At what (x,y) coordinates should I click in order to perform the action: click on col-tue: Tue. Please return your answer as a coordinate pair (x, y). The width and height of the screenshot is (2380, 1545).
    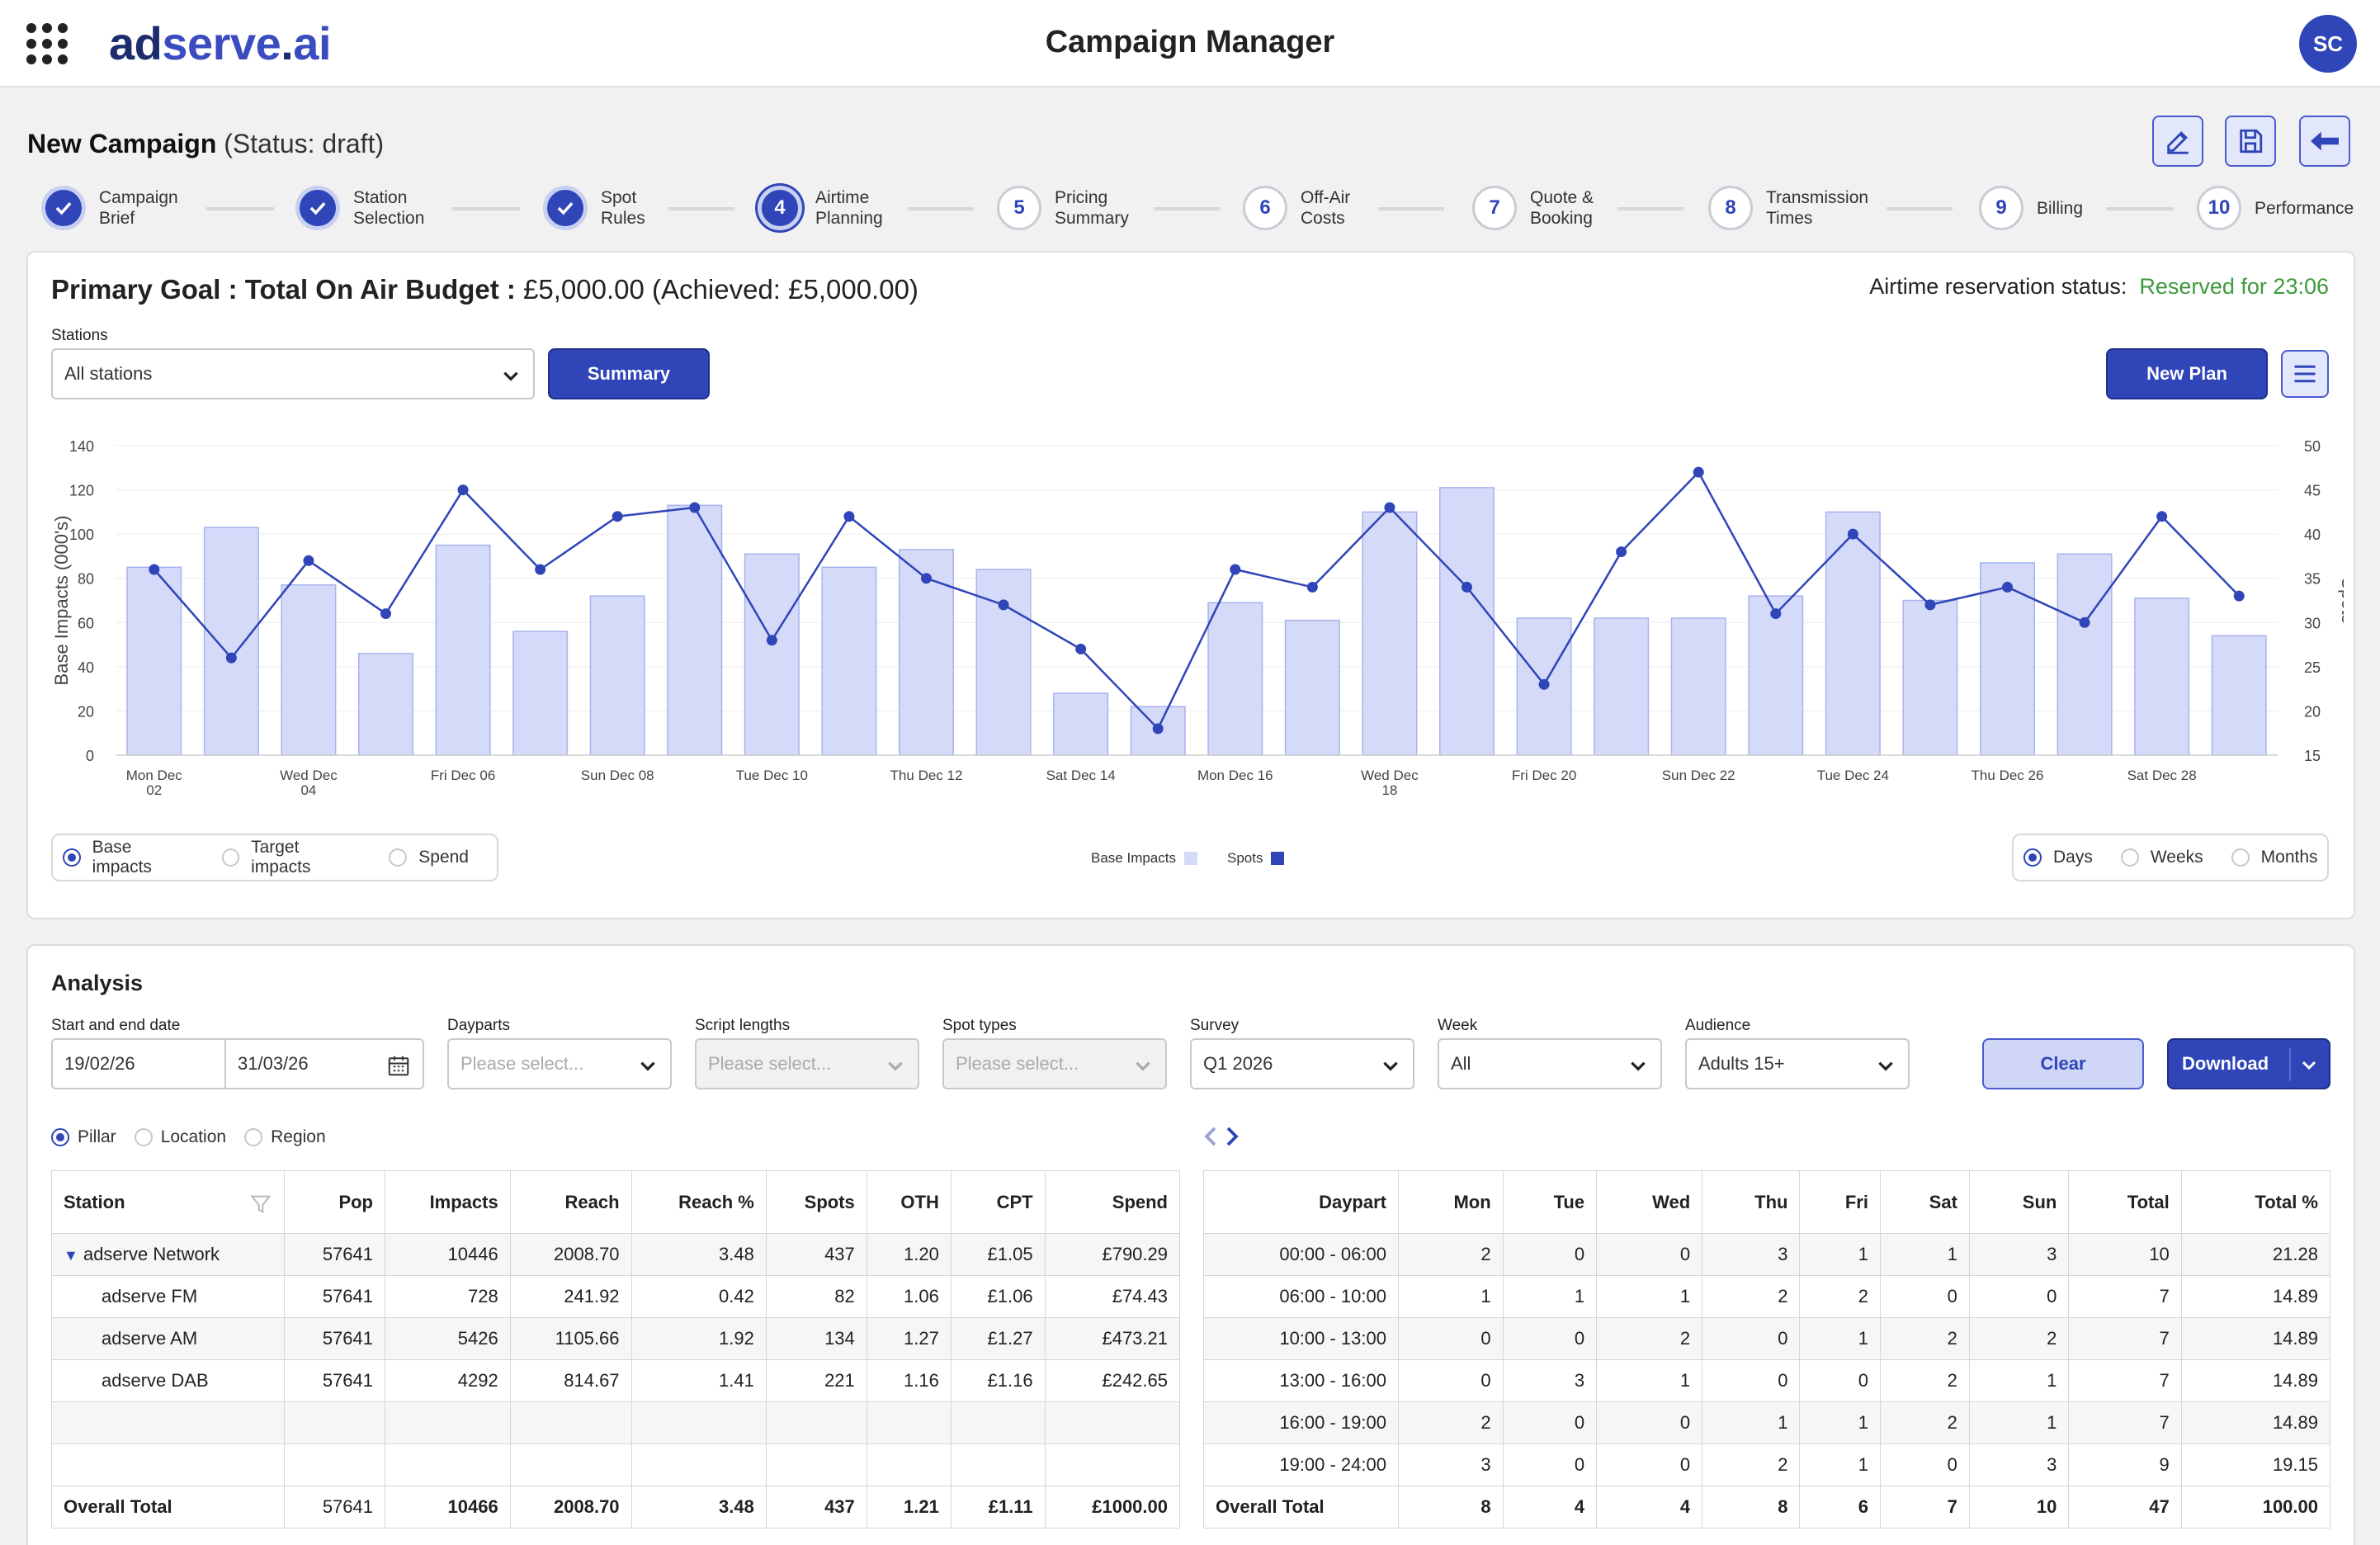
    Looking at the image, I should click on (1550, 1202).